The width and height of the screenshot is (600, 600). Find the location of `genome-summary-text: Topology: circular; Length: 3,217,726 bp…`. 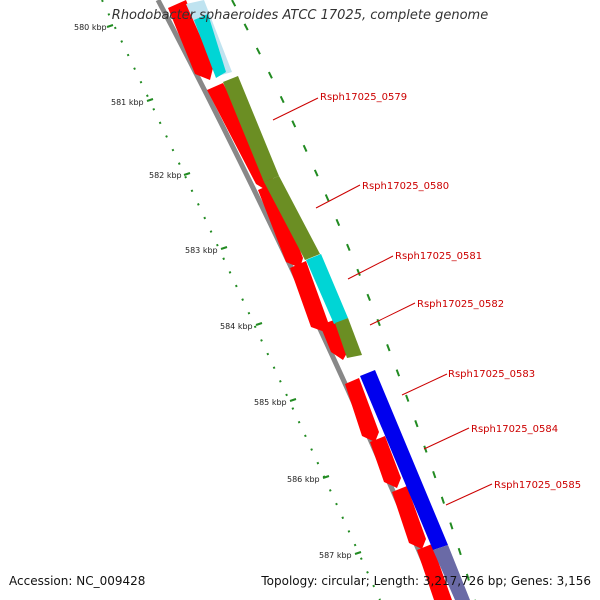

genome-summary-text: Topology: circular; Length: 3,217,726 bp… is located at coordinates (426, 581).